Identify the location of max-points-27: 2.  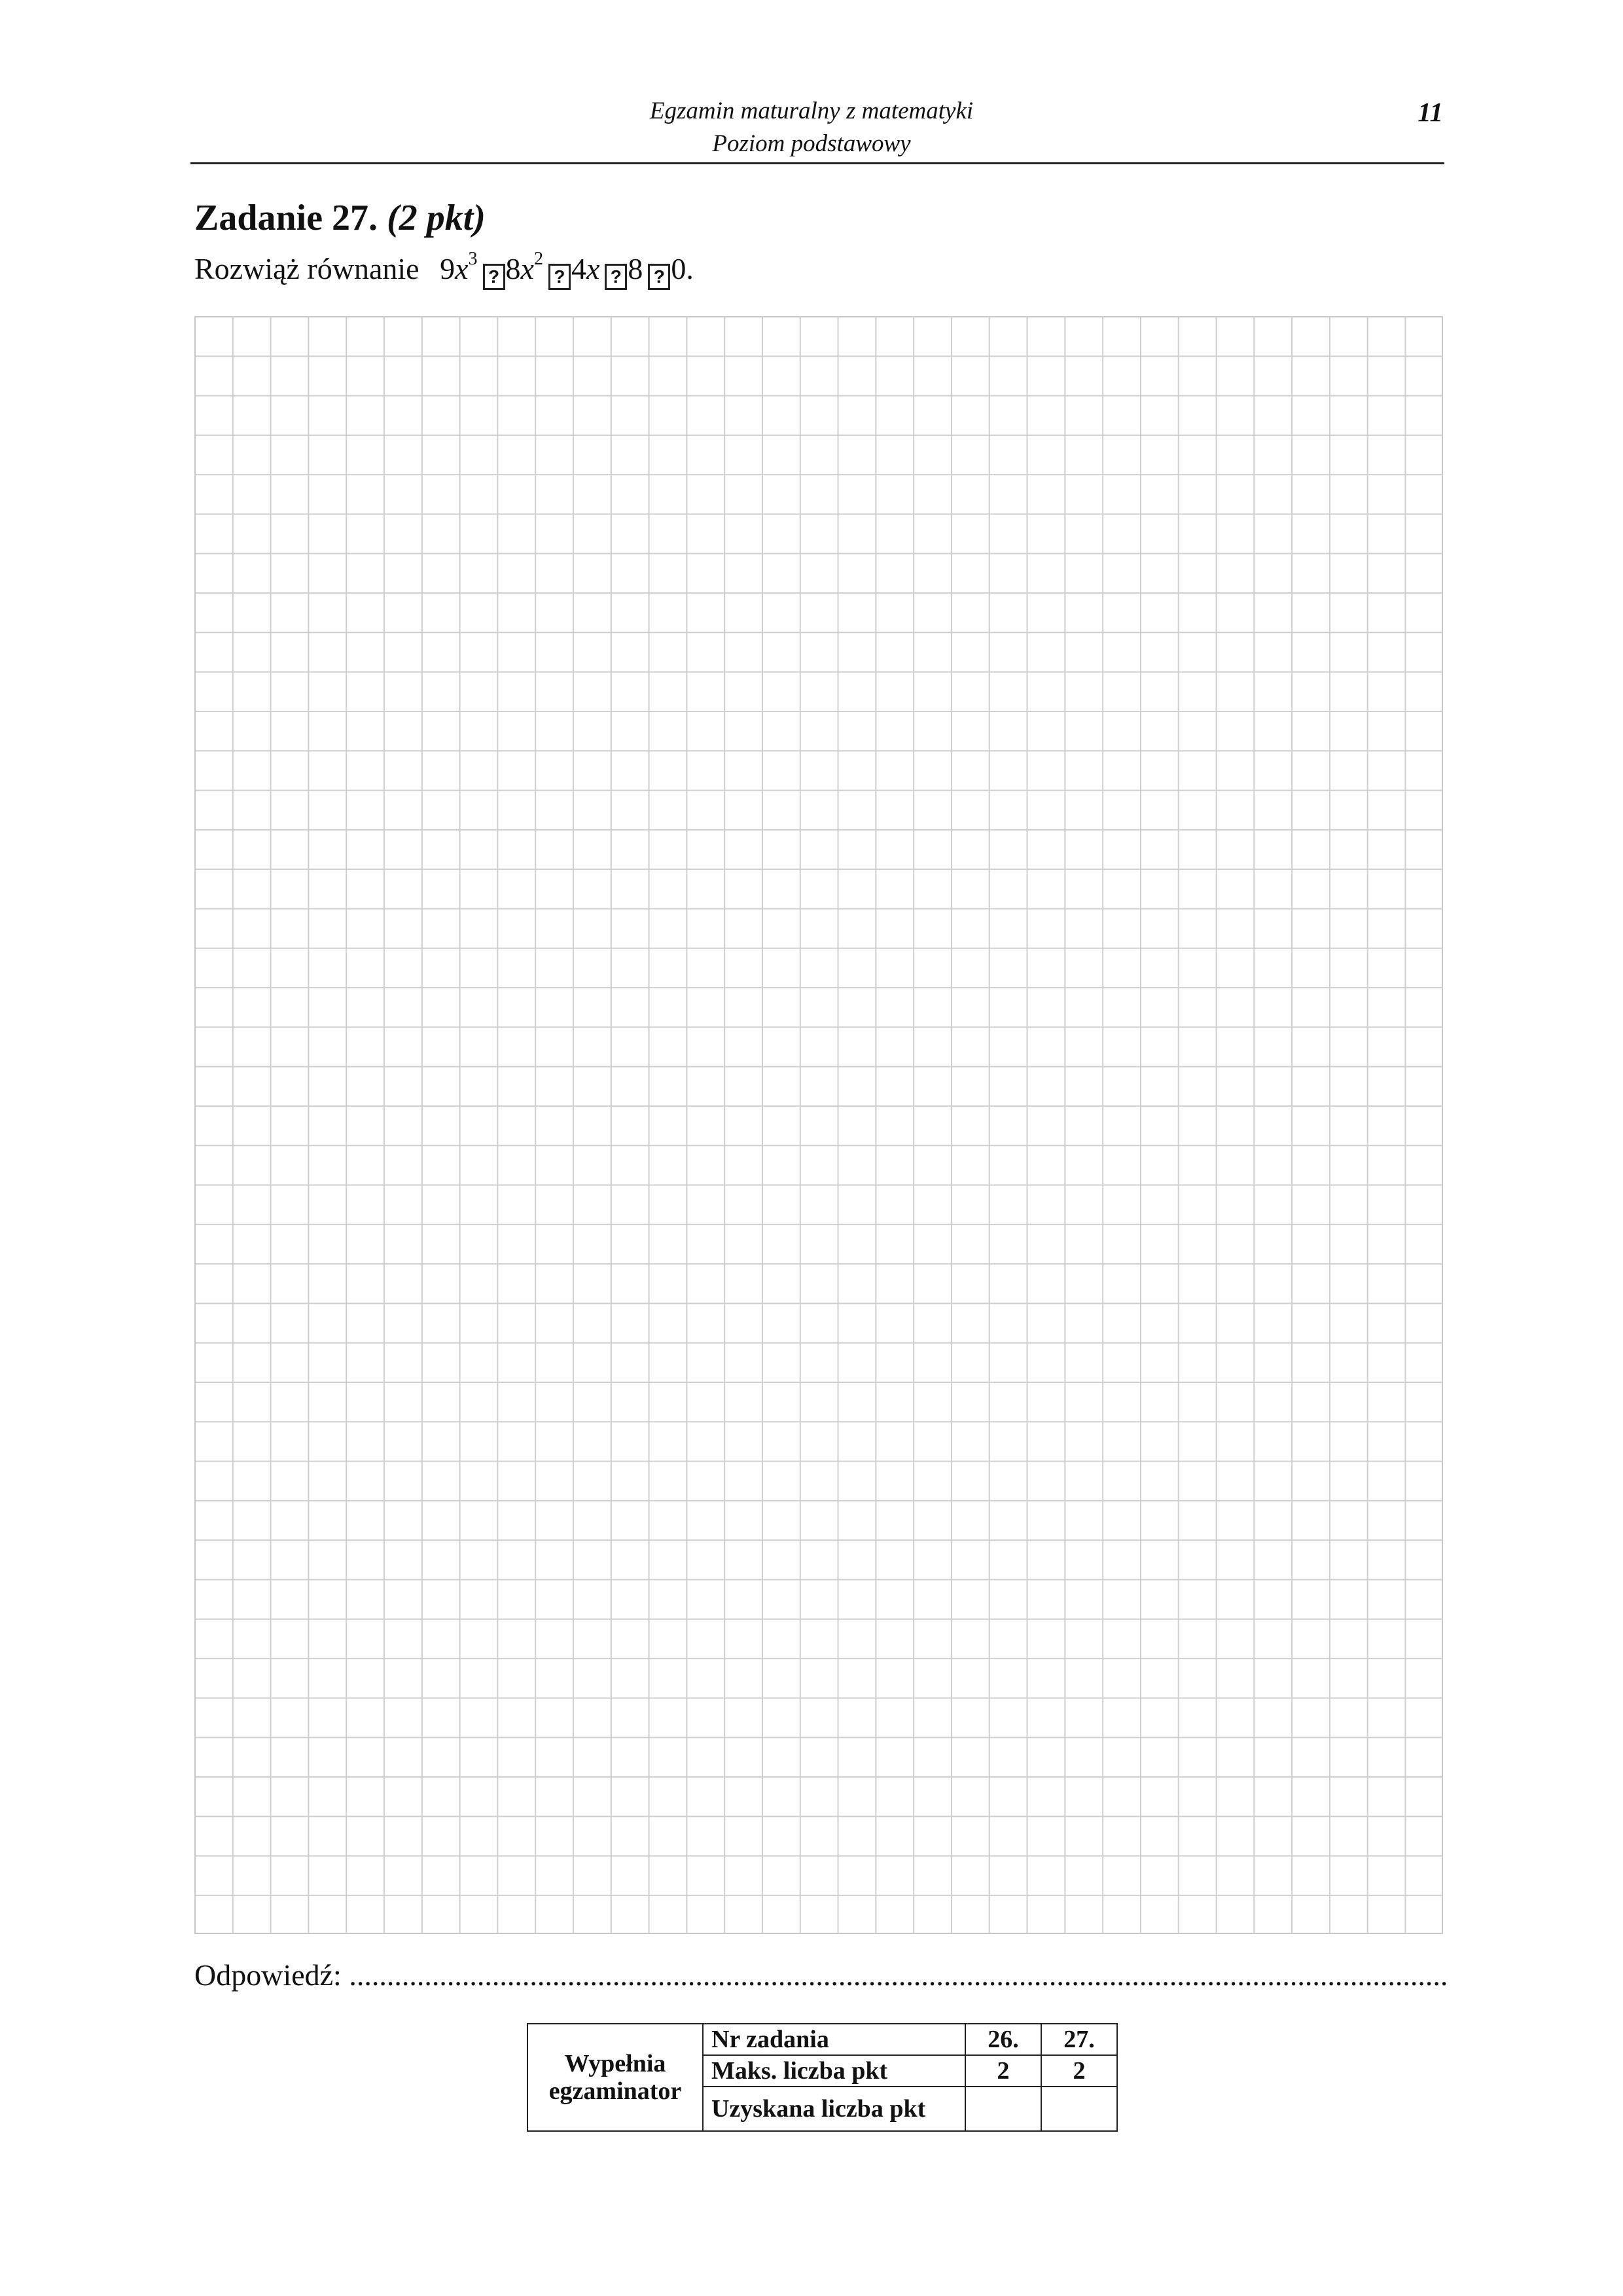
(1079, 2070).